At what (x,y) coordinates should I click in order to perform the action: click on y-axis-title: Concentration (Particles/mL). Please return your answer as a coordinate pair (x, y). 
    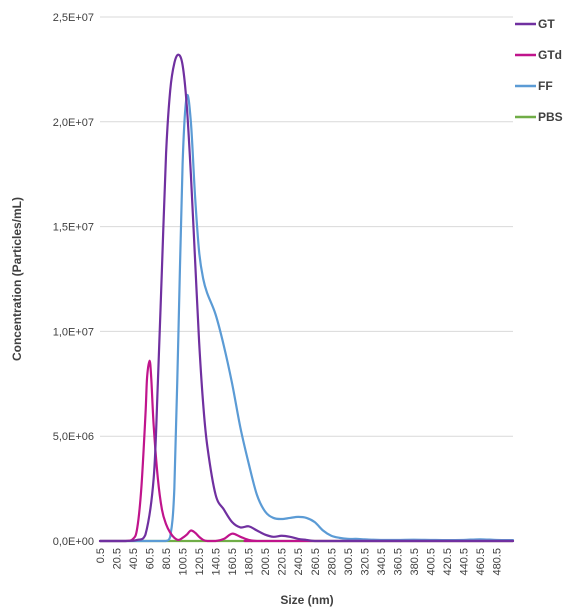
    Looking at the image, I should click on (17, 279).